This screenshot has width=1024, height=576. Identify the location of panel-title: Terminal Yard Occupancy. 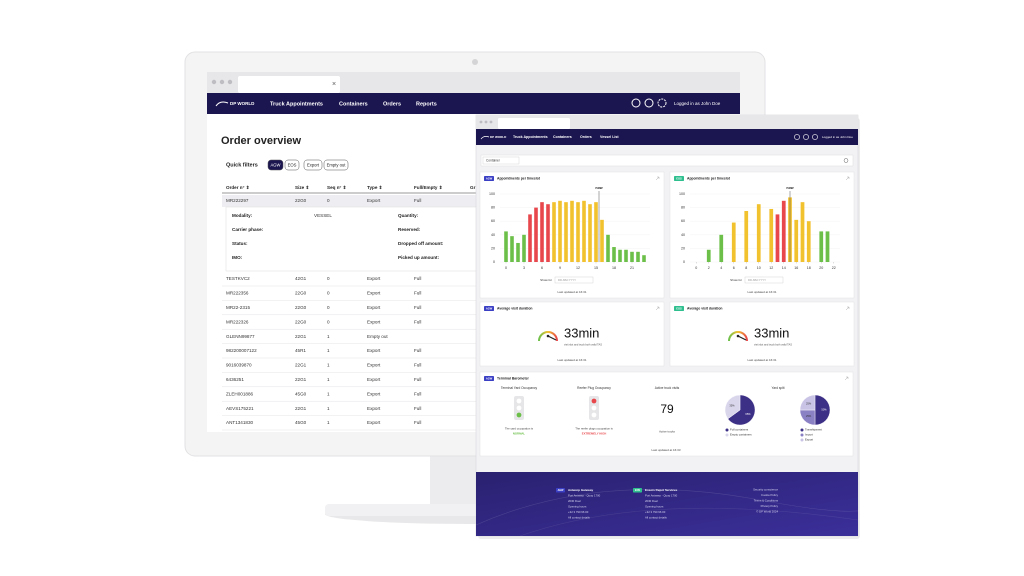
(519, 388).